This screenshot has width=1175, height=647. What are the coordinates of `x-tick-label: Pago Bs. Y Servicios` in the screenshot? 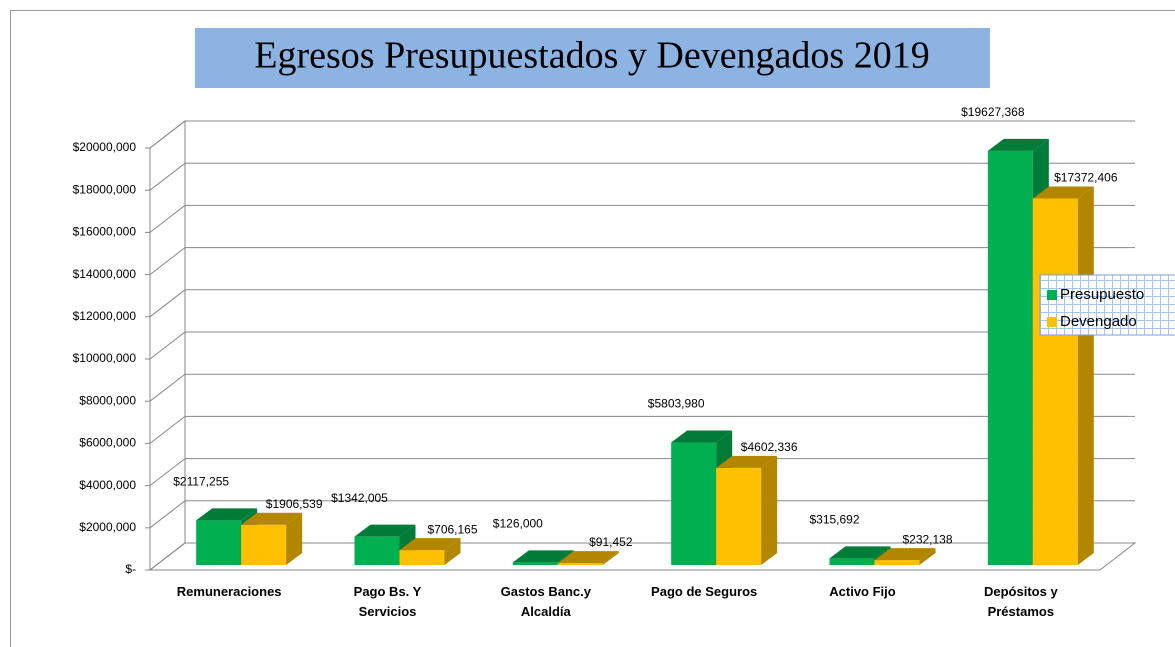 It's located at (387, 601).